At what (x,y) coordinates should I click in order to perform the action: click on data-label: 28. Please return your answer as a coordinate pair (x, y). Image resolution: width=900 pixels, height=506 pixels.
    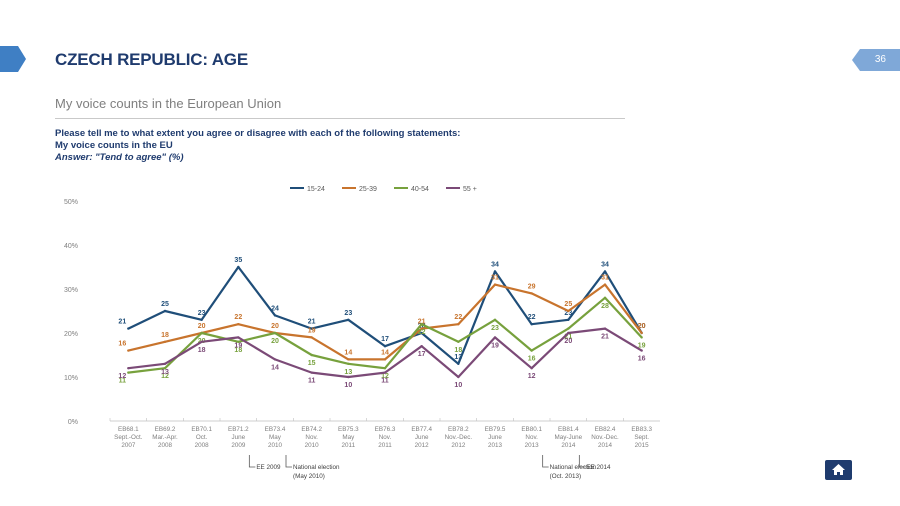
    Looking at the image, I should click on (605, 306).